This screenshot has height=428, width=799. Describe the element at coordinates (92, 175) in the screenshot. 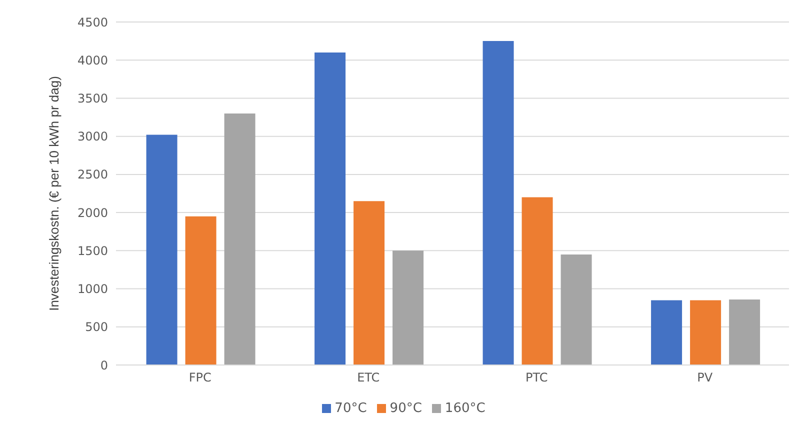

I see `y-tick-label: 2500` at that location.